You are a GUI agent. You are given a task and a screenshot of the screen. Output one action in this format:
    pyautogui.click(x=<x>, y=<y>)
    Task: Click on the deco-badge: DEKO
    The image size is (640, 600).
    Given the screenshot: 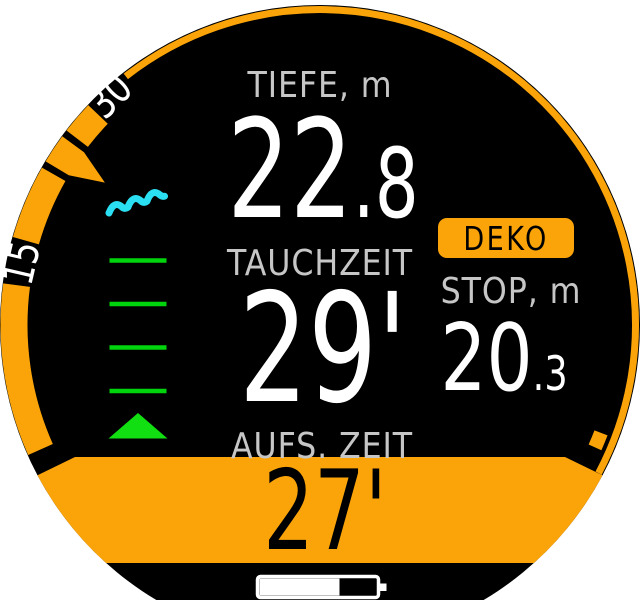 What is the action you would take?
    pyautogui.click(x=506, y=238)
    